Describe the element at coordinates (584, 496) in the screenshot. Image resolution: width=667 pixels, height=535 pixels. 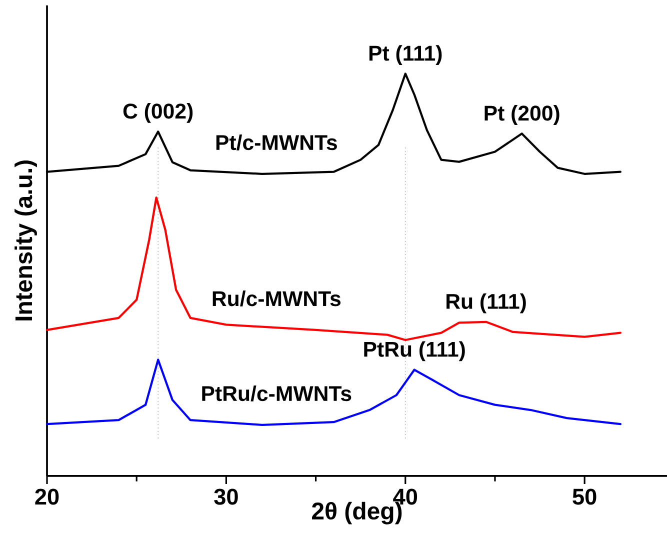
I see `x-tick-label: 50` at that location.